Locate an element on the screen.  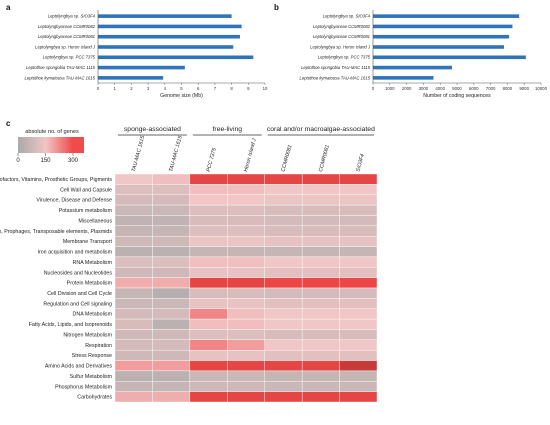
legend-colorbar is located at coordinates (51, 145).